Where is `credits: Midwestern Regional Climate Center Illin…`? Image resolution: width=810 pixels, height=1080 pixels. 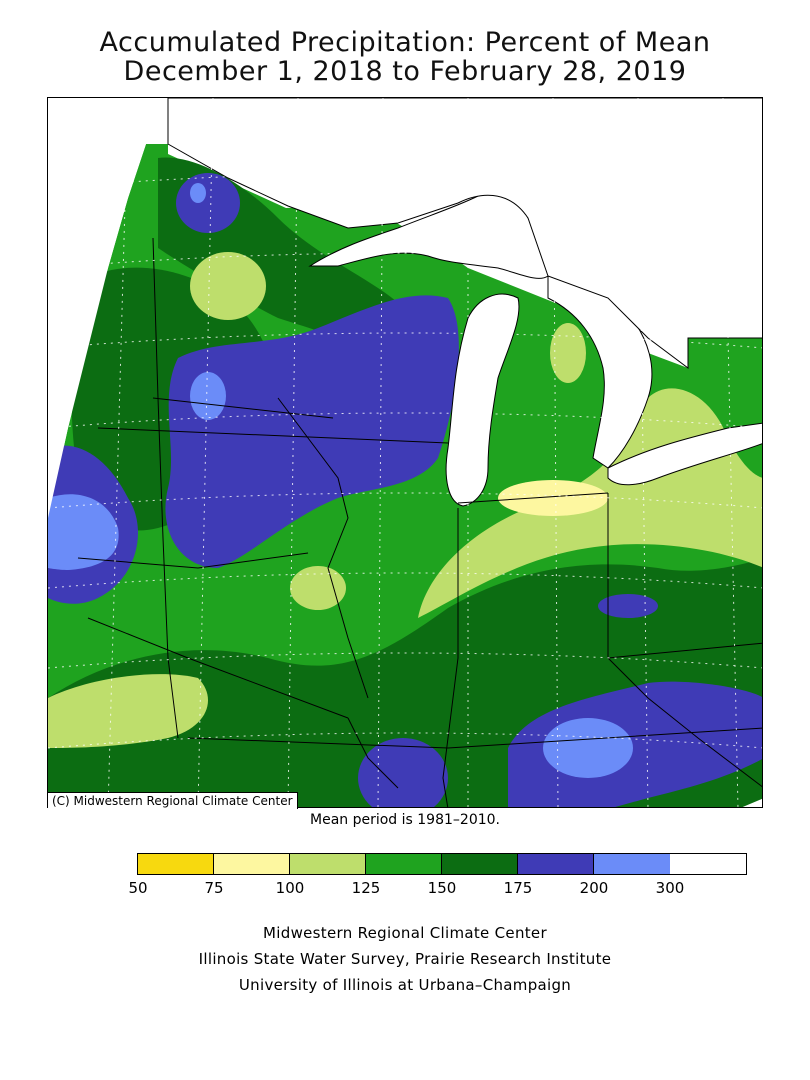 credits: Midwestern Regional Climate Center Illin… is located at coordinates (405, 959).